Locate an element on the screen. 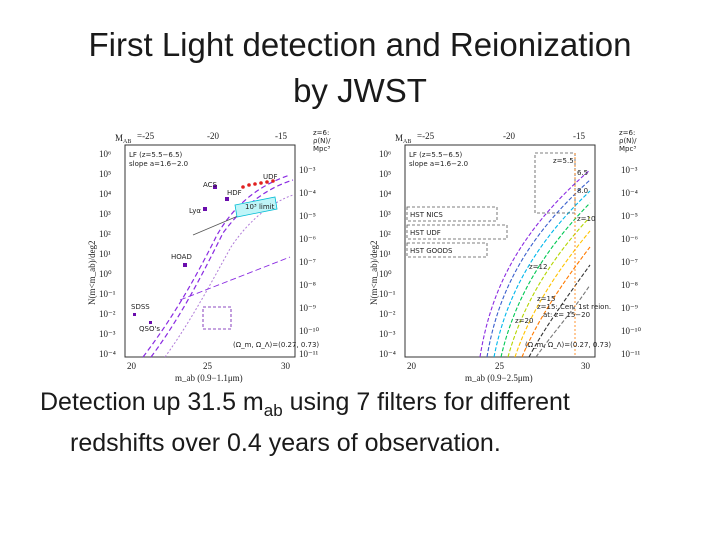 The height and width of the screenshot is (540, 720). sdss-point is located at coordinates (134, 314).